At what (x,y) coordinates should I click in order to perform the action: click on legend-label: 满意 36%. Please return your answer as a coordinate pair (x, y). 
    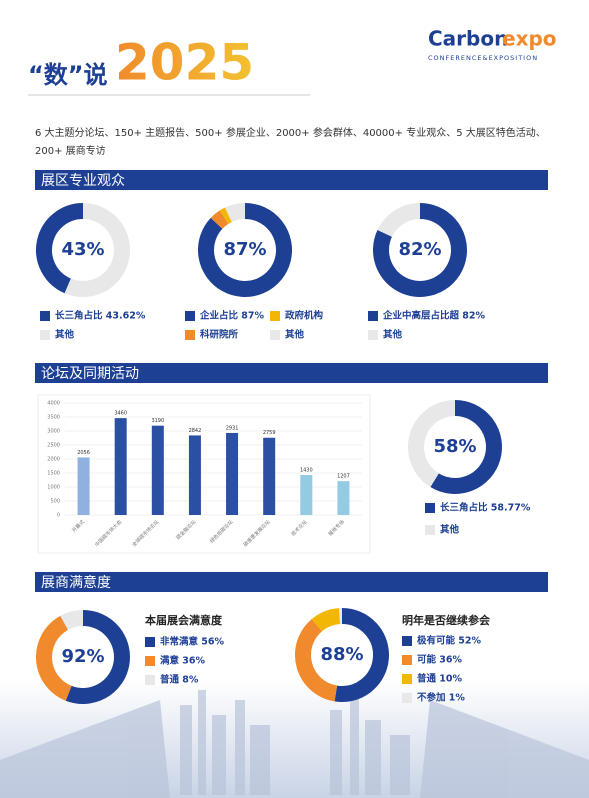
    Looking at the image, I should click on (183, 661).